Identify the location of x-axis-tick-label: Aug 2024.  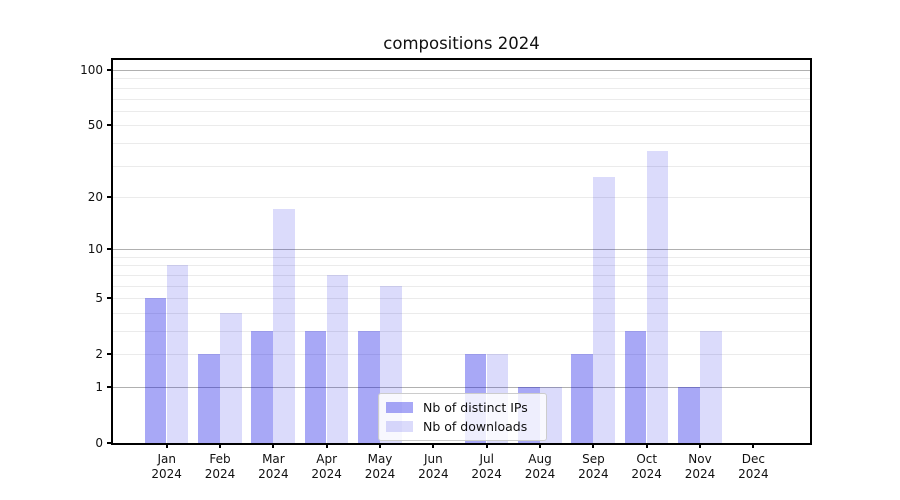
(540, 466).